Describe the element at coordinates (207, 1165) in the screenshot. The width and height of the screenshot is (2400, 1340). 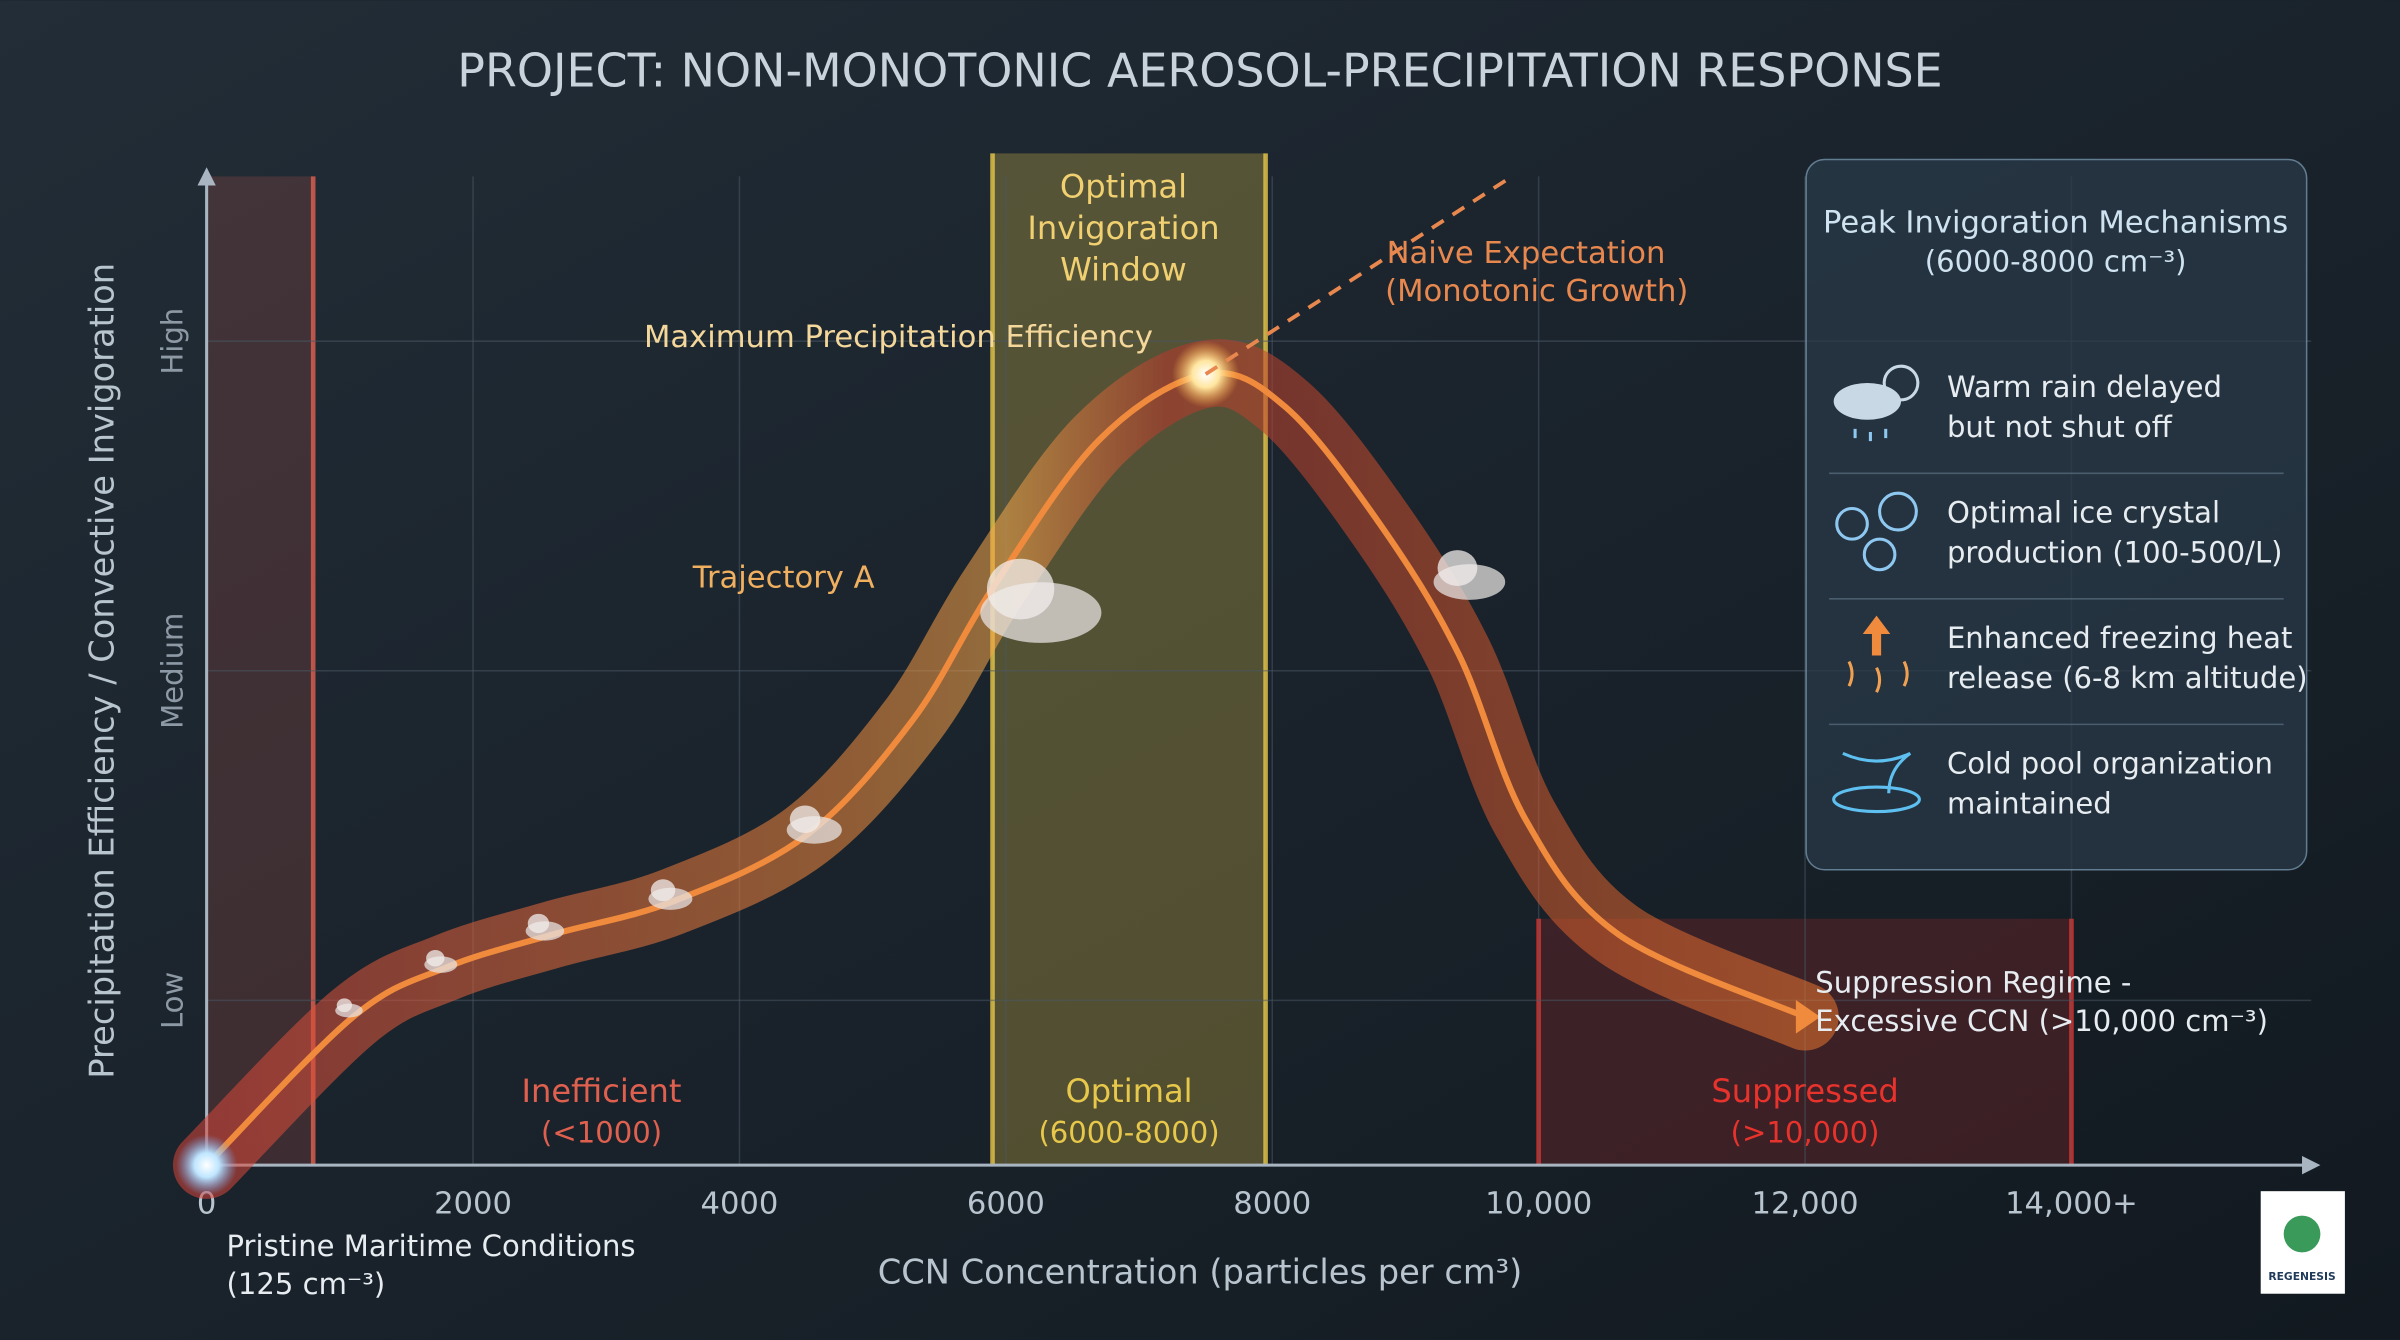
I see `origin-glow` at that location.